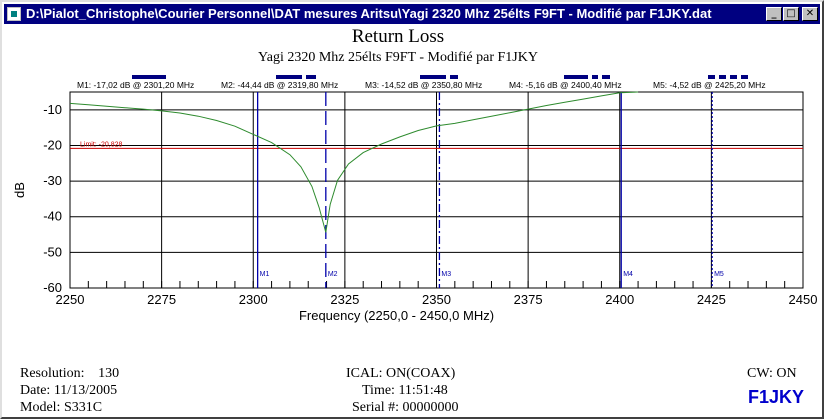 The width and height of the screenshot is (824, 419). What do you see at coordinates (405, 390) in the screenshot?
I see `time-text: Time: 11:51:48` at bounding box center [405, 390].